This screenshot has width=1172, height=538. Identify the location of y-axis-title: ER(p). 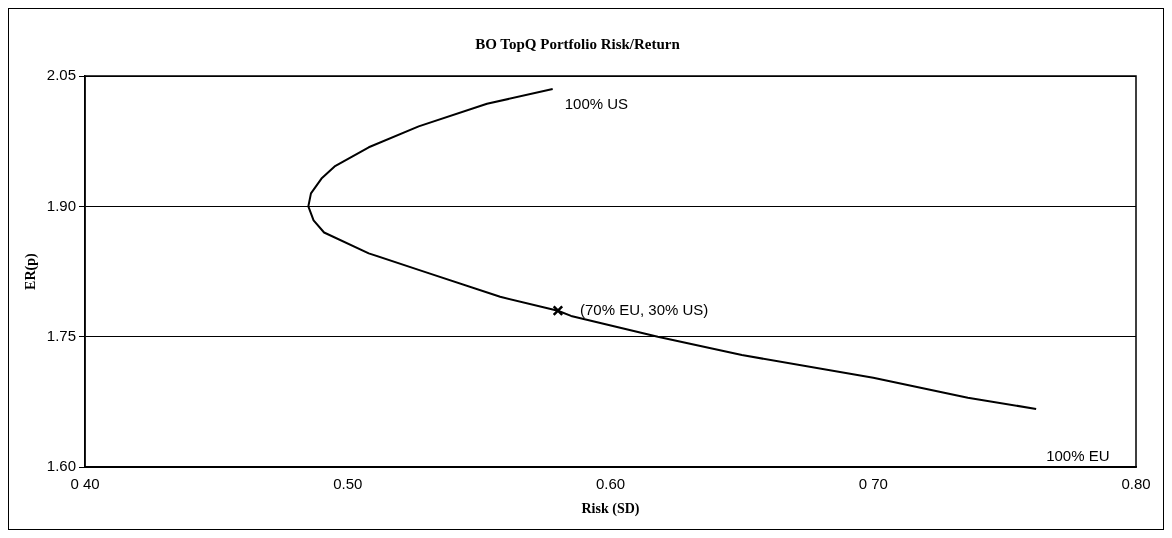
(31, 271).